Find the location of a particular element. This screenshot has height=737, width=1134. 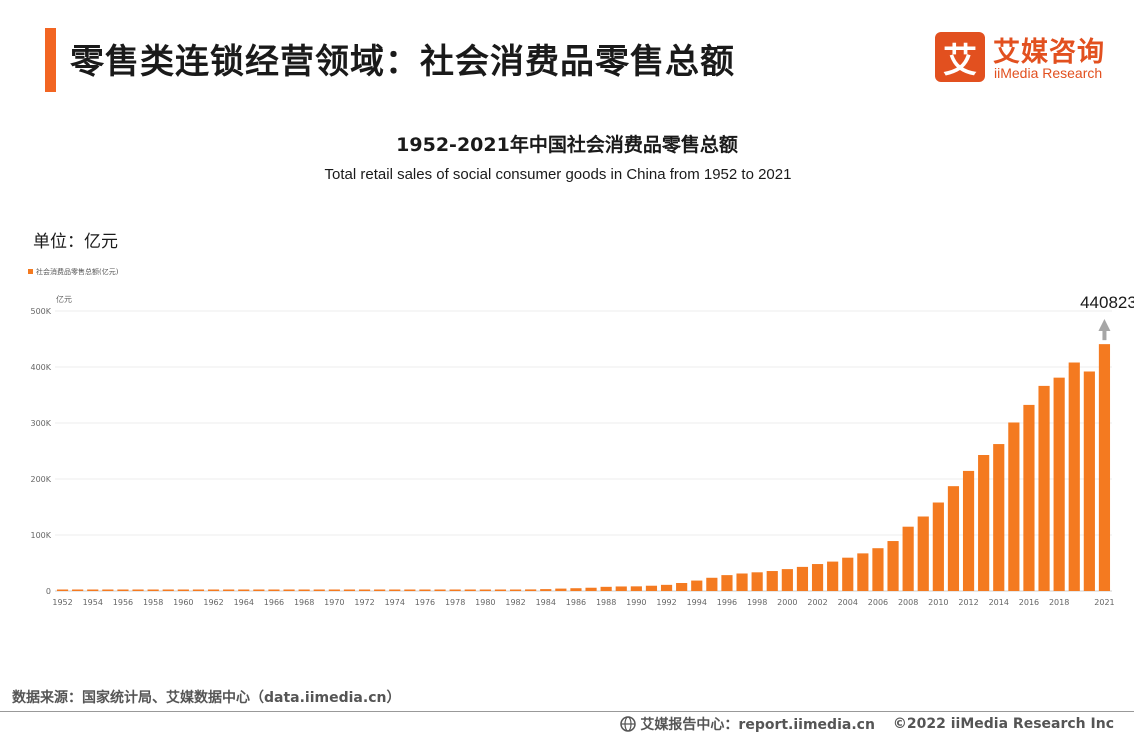

y-tick-label: 100K is located at coordinates (40, 535).